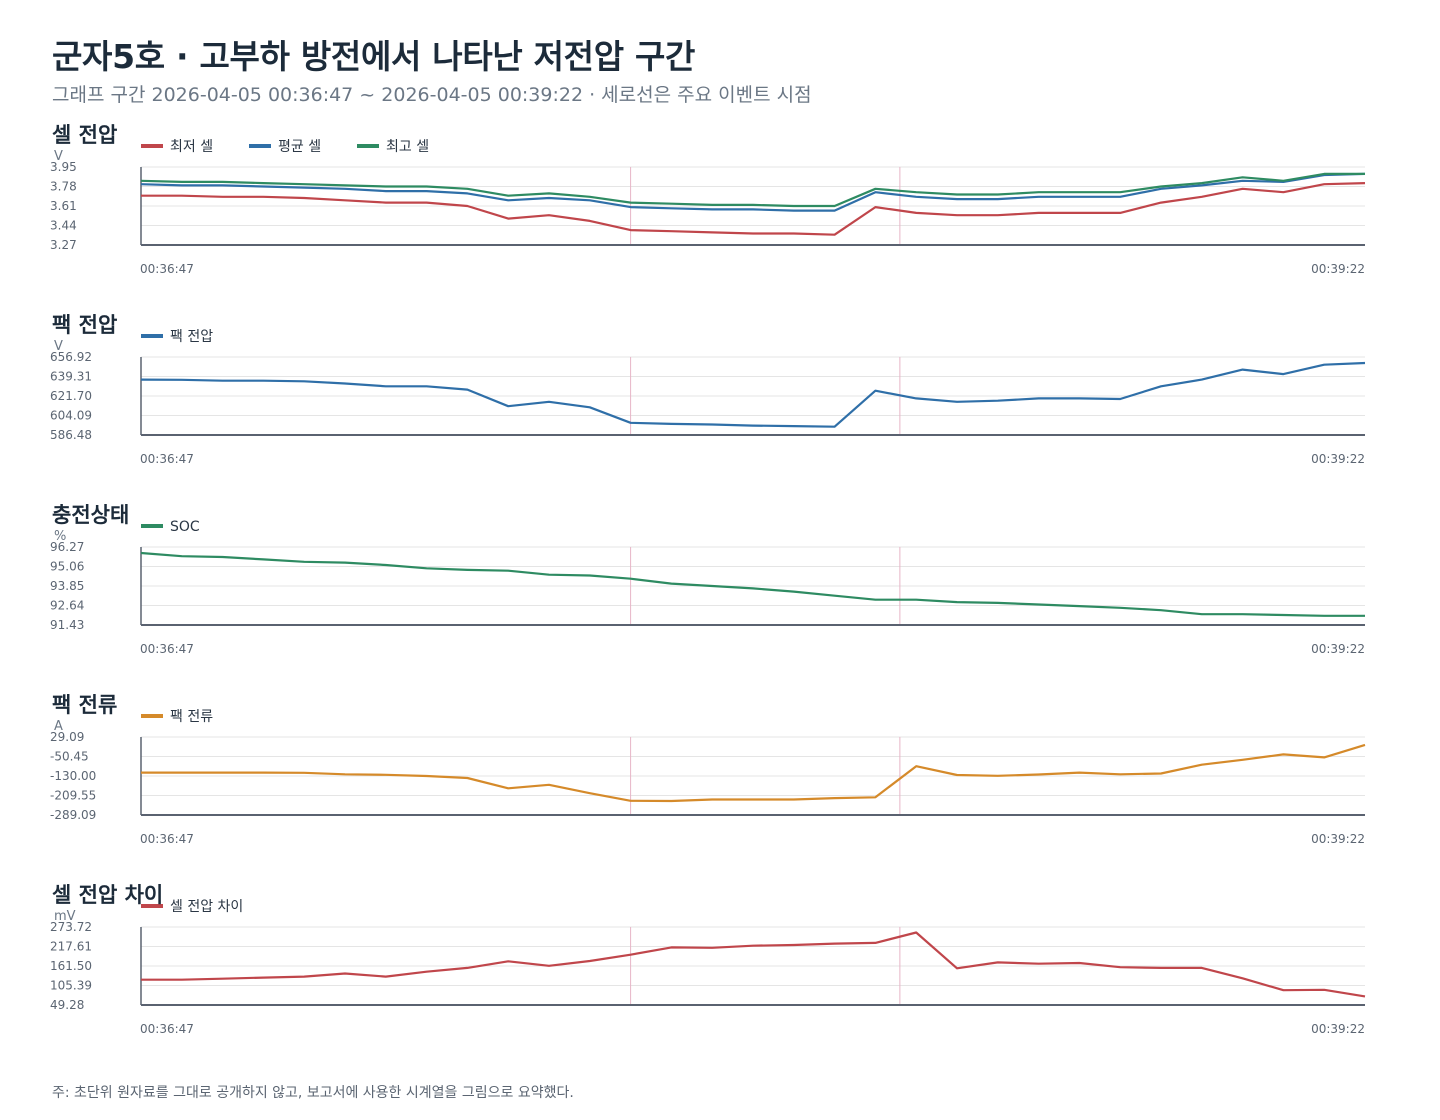 The width and height of the screenshot is (1440, 1120). Describe the element at coordinates (71, 357) in the screenshot. I see `y-tick-label: 656.92` at that location.